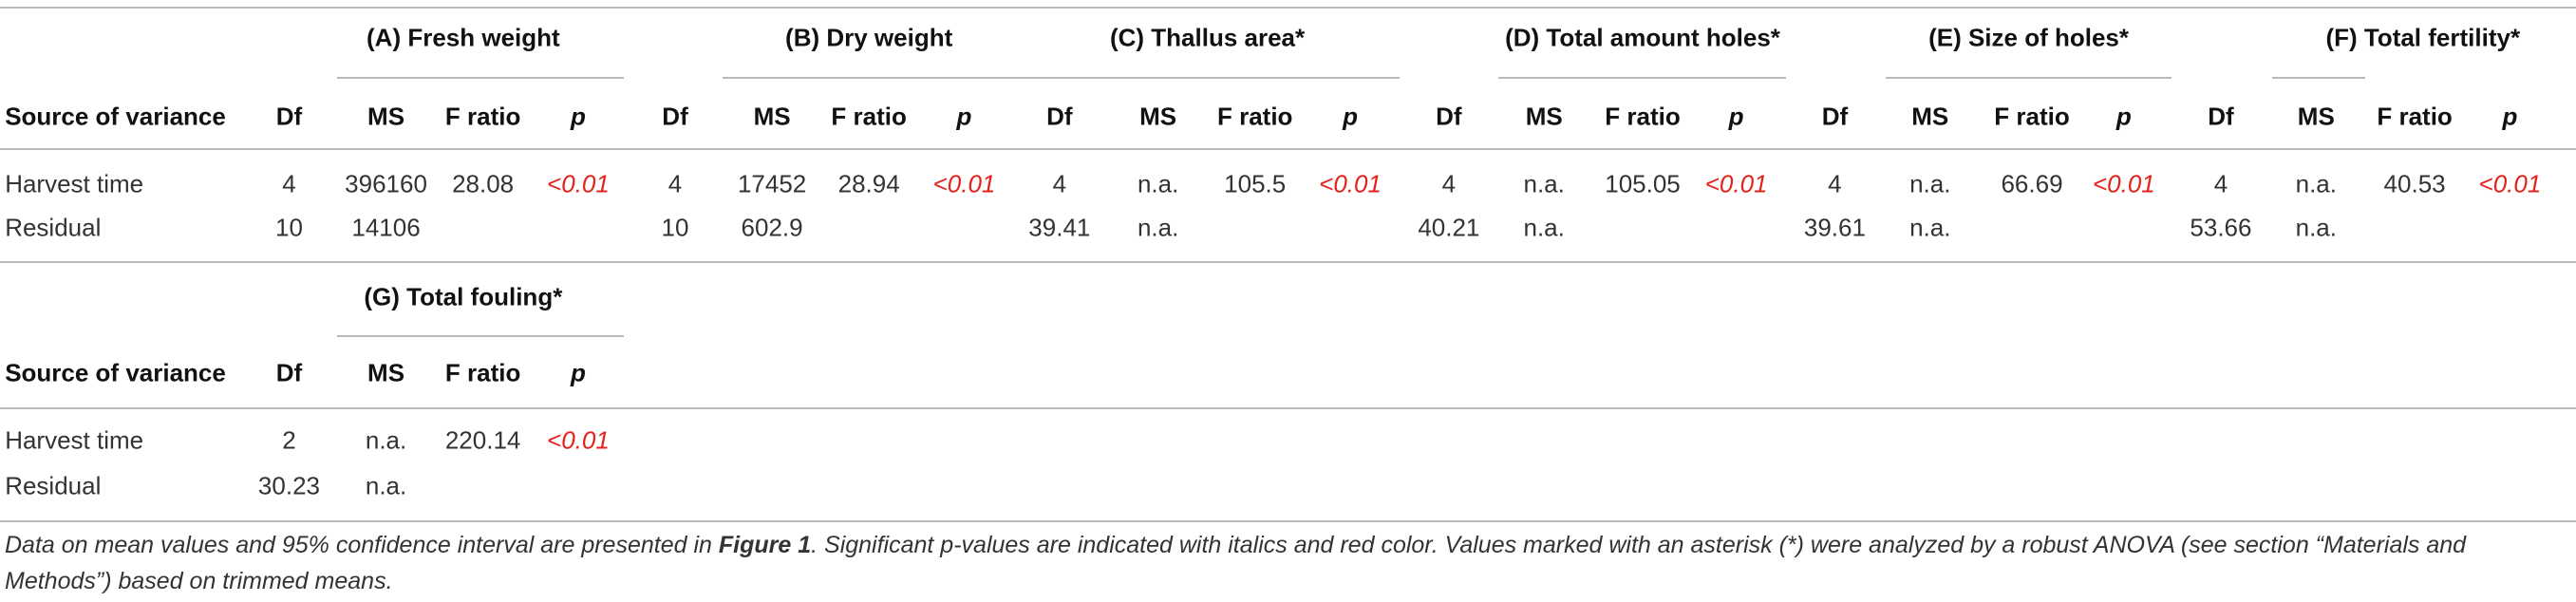 This screenshot has width=2576, height=602. Describe the element at coordinates (869, 37) in the screenshot. I see `group-title: (B) Dry weight` at that location.